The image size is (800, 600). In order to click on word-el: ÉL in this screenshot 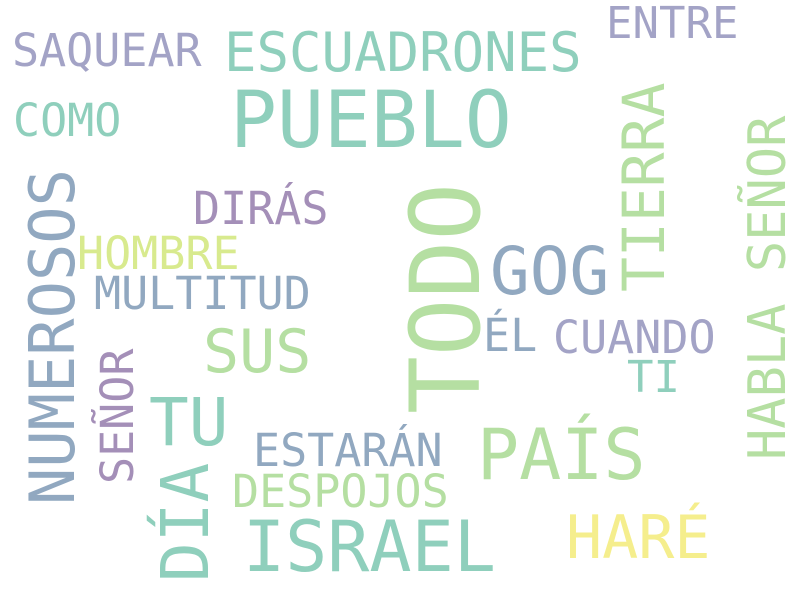, I will do `click(510, 335)`.